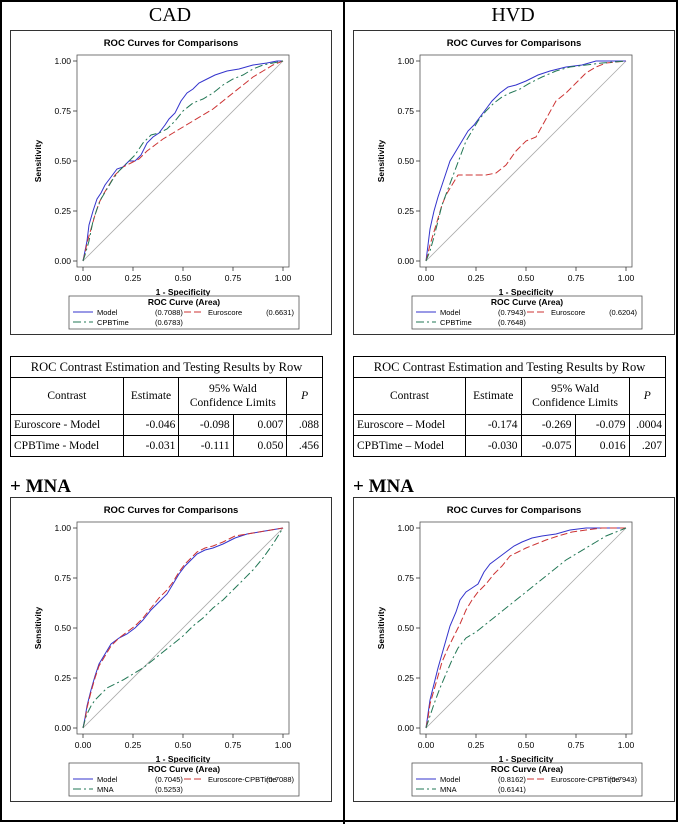 This screenshot has height=824, width=680. I want to click on legend-label: CPBTime, so click(113, 322).